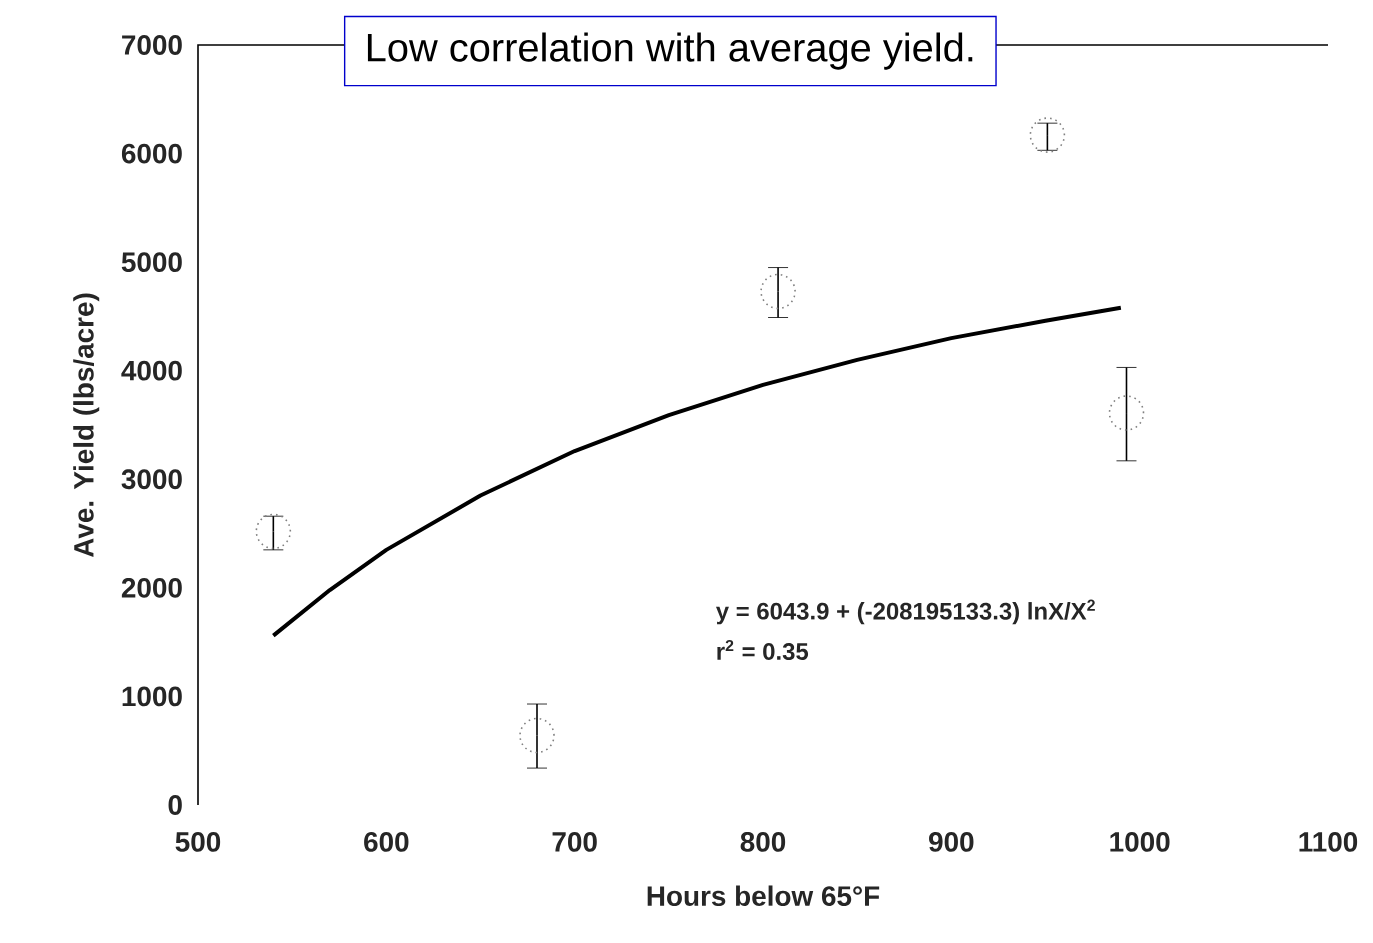 The image size is (1373, 943). I want to click on x-tick-label: 900, so click(951, 842).